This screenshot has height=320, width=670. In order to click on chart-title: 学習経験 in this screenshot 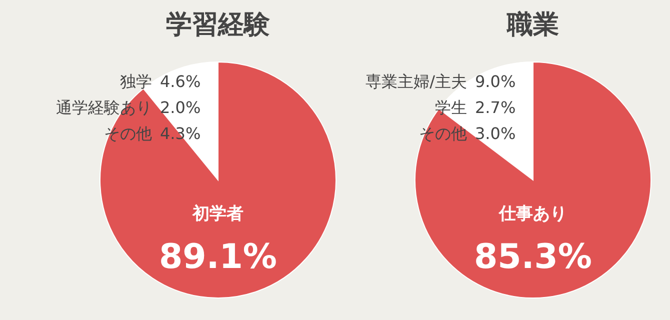, I will do `click(218, 25)`.